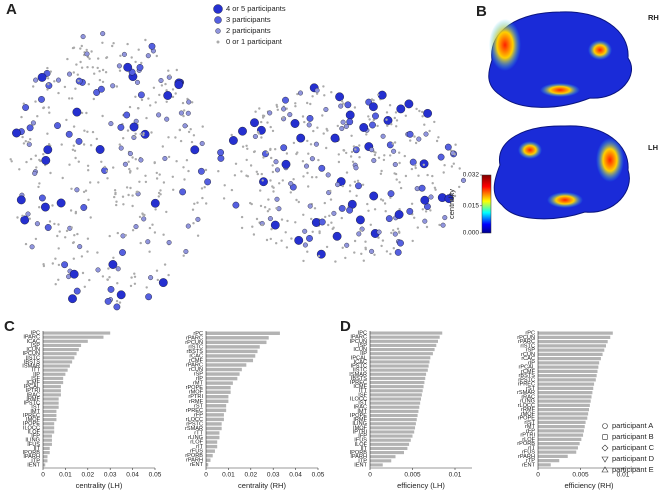 Image resolution: width=669 pixels, height=495 pixels. I want to click on category-label: IPARC, so click(31, 338).